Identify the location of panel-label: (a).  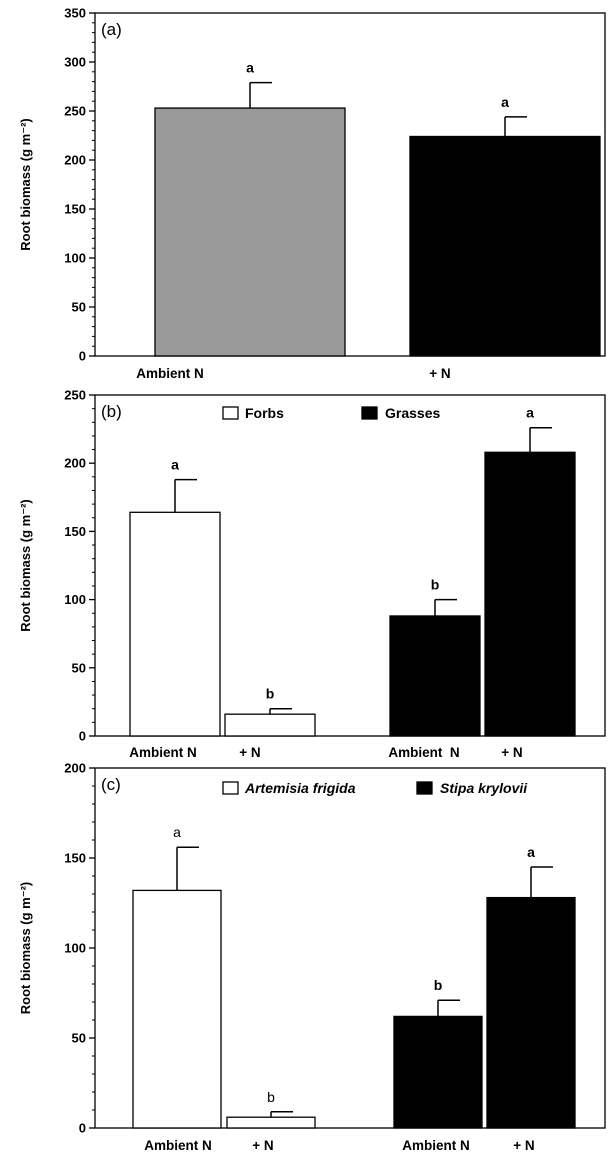
(111, 29).